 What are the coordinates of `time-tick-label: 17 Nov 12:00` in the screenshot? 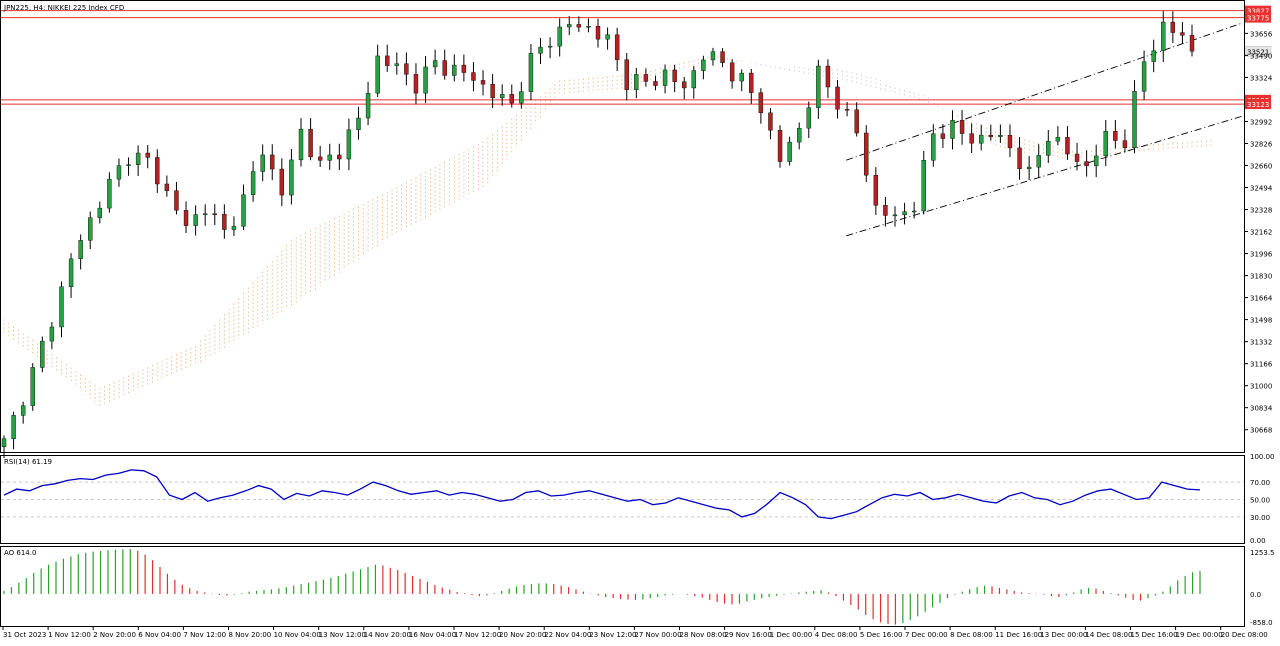 It's located at (477, 635).